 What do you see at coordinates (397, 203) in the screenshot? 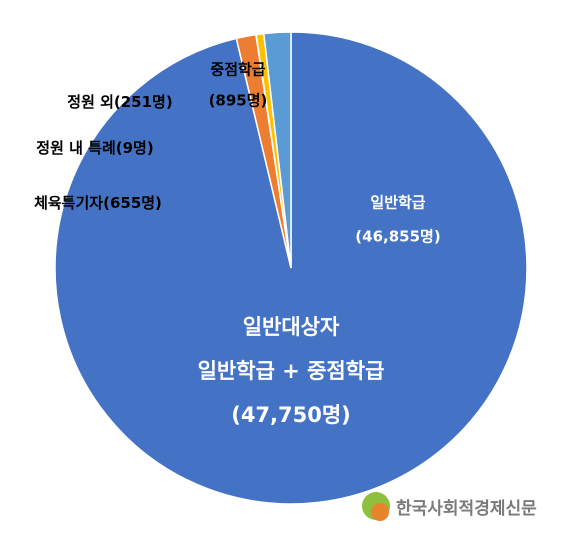
I see `slice-name: 일반학급` at bounding box center [397, 203].